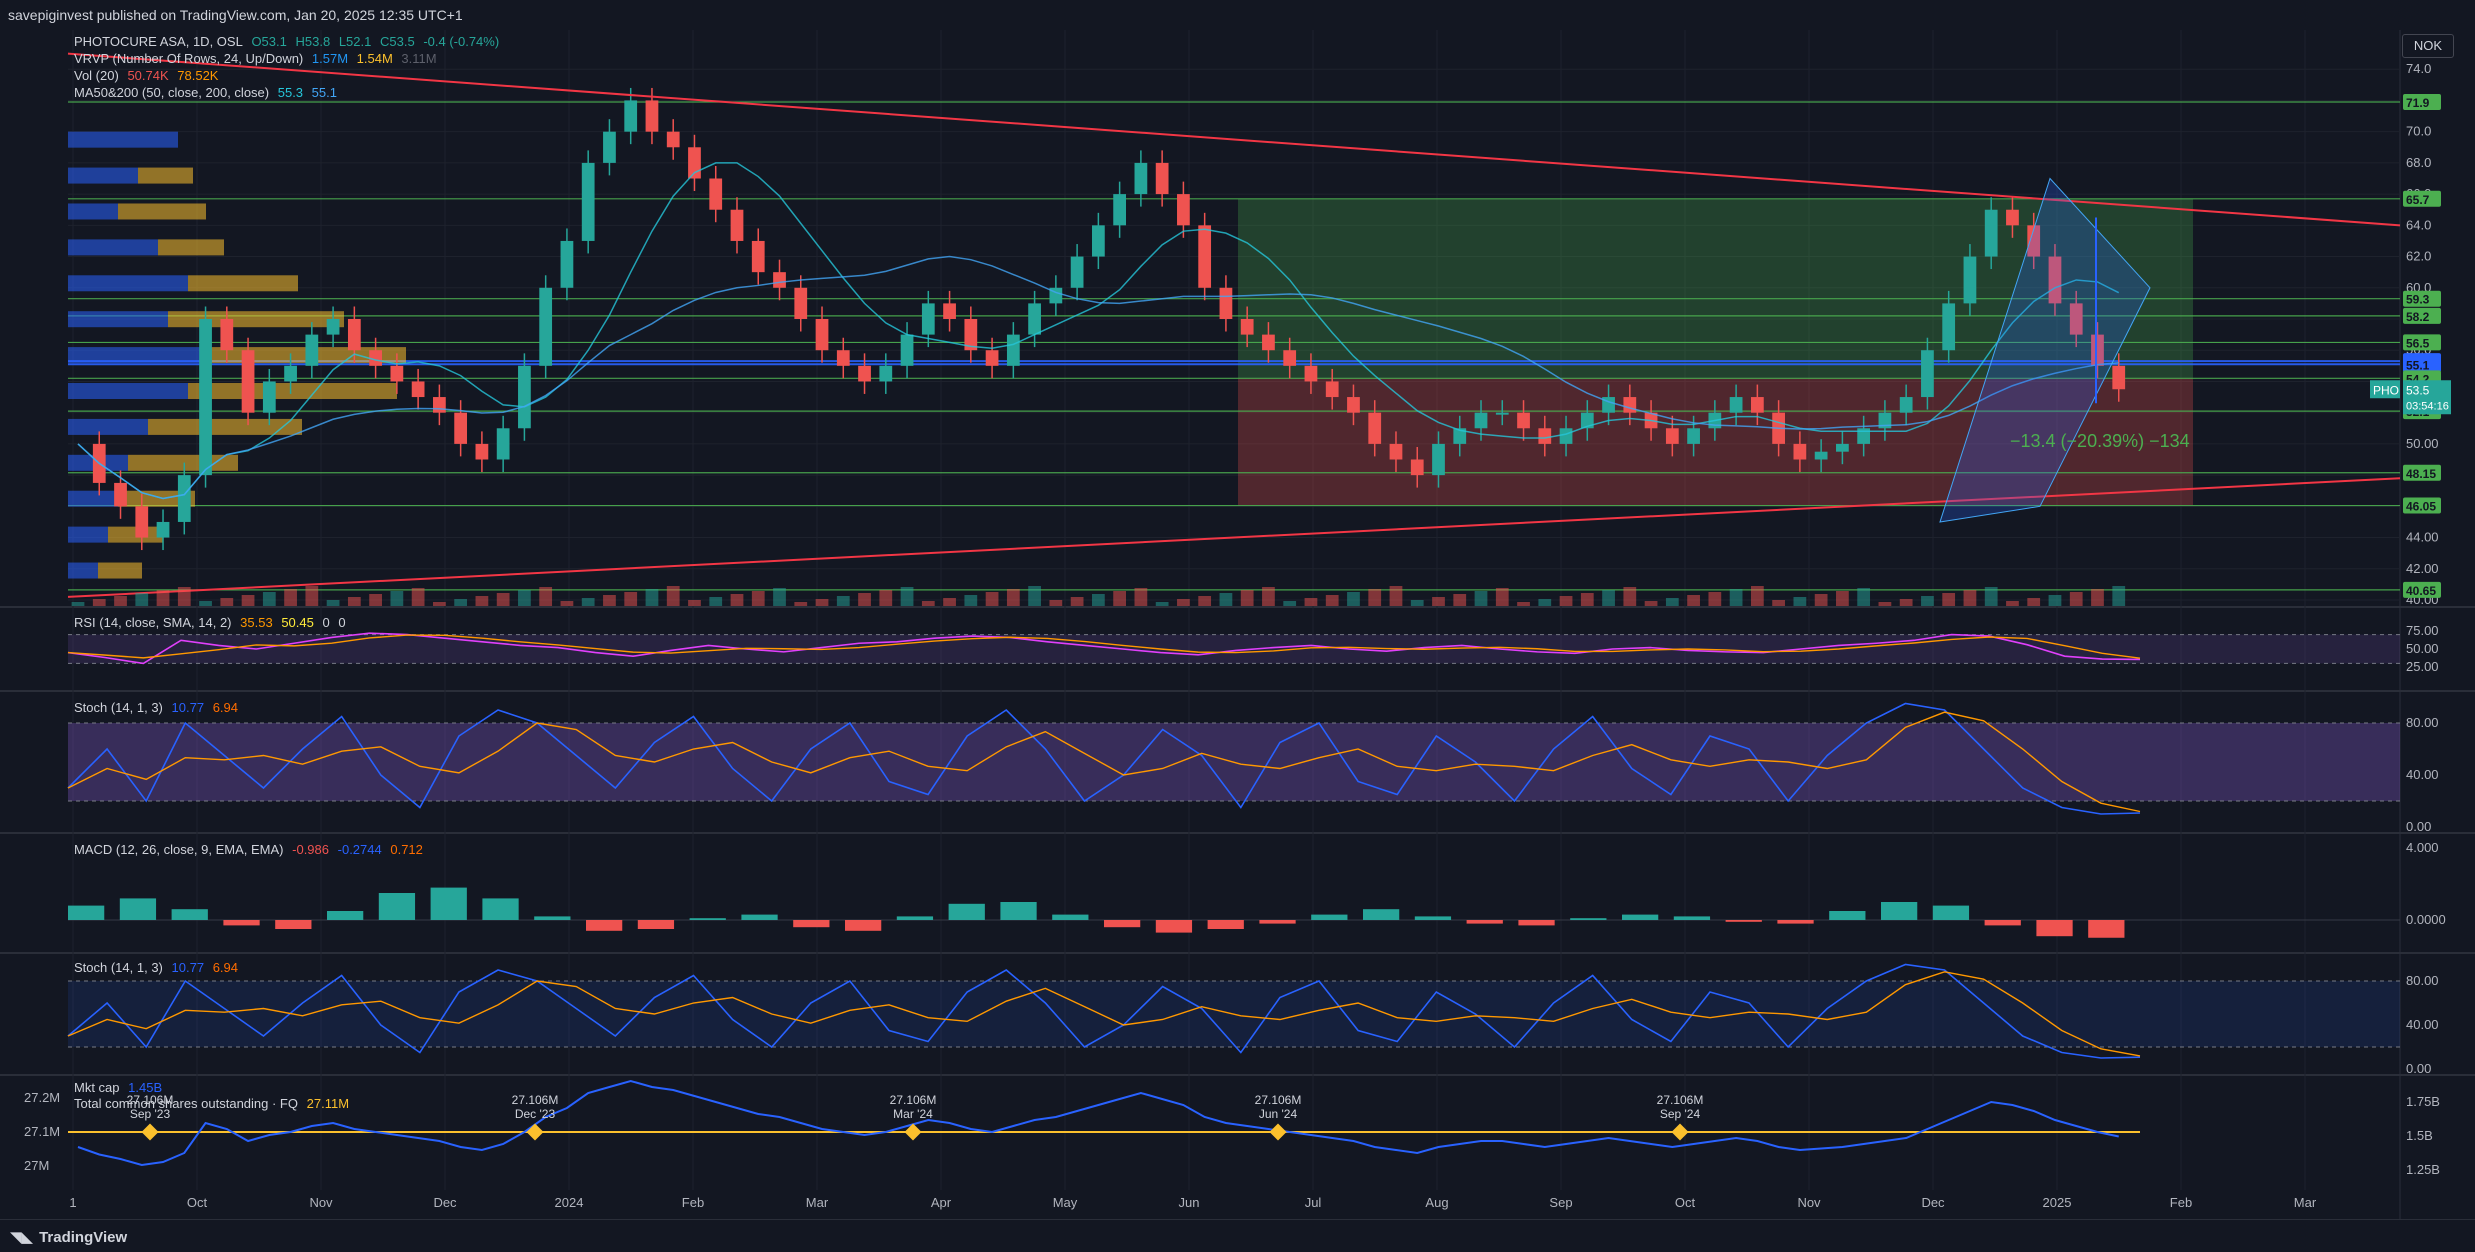 This screenshot has width=2475, height=1252. Describe the element at coordinates (2181, 1202) in the screenshot. I see `x-tick-label: Feb` at that location.